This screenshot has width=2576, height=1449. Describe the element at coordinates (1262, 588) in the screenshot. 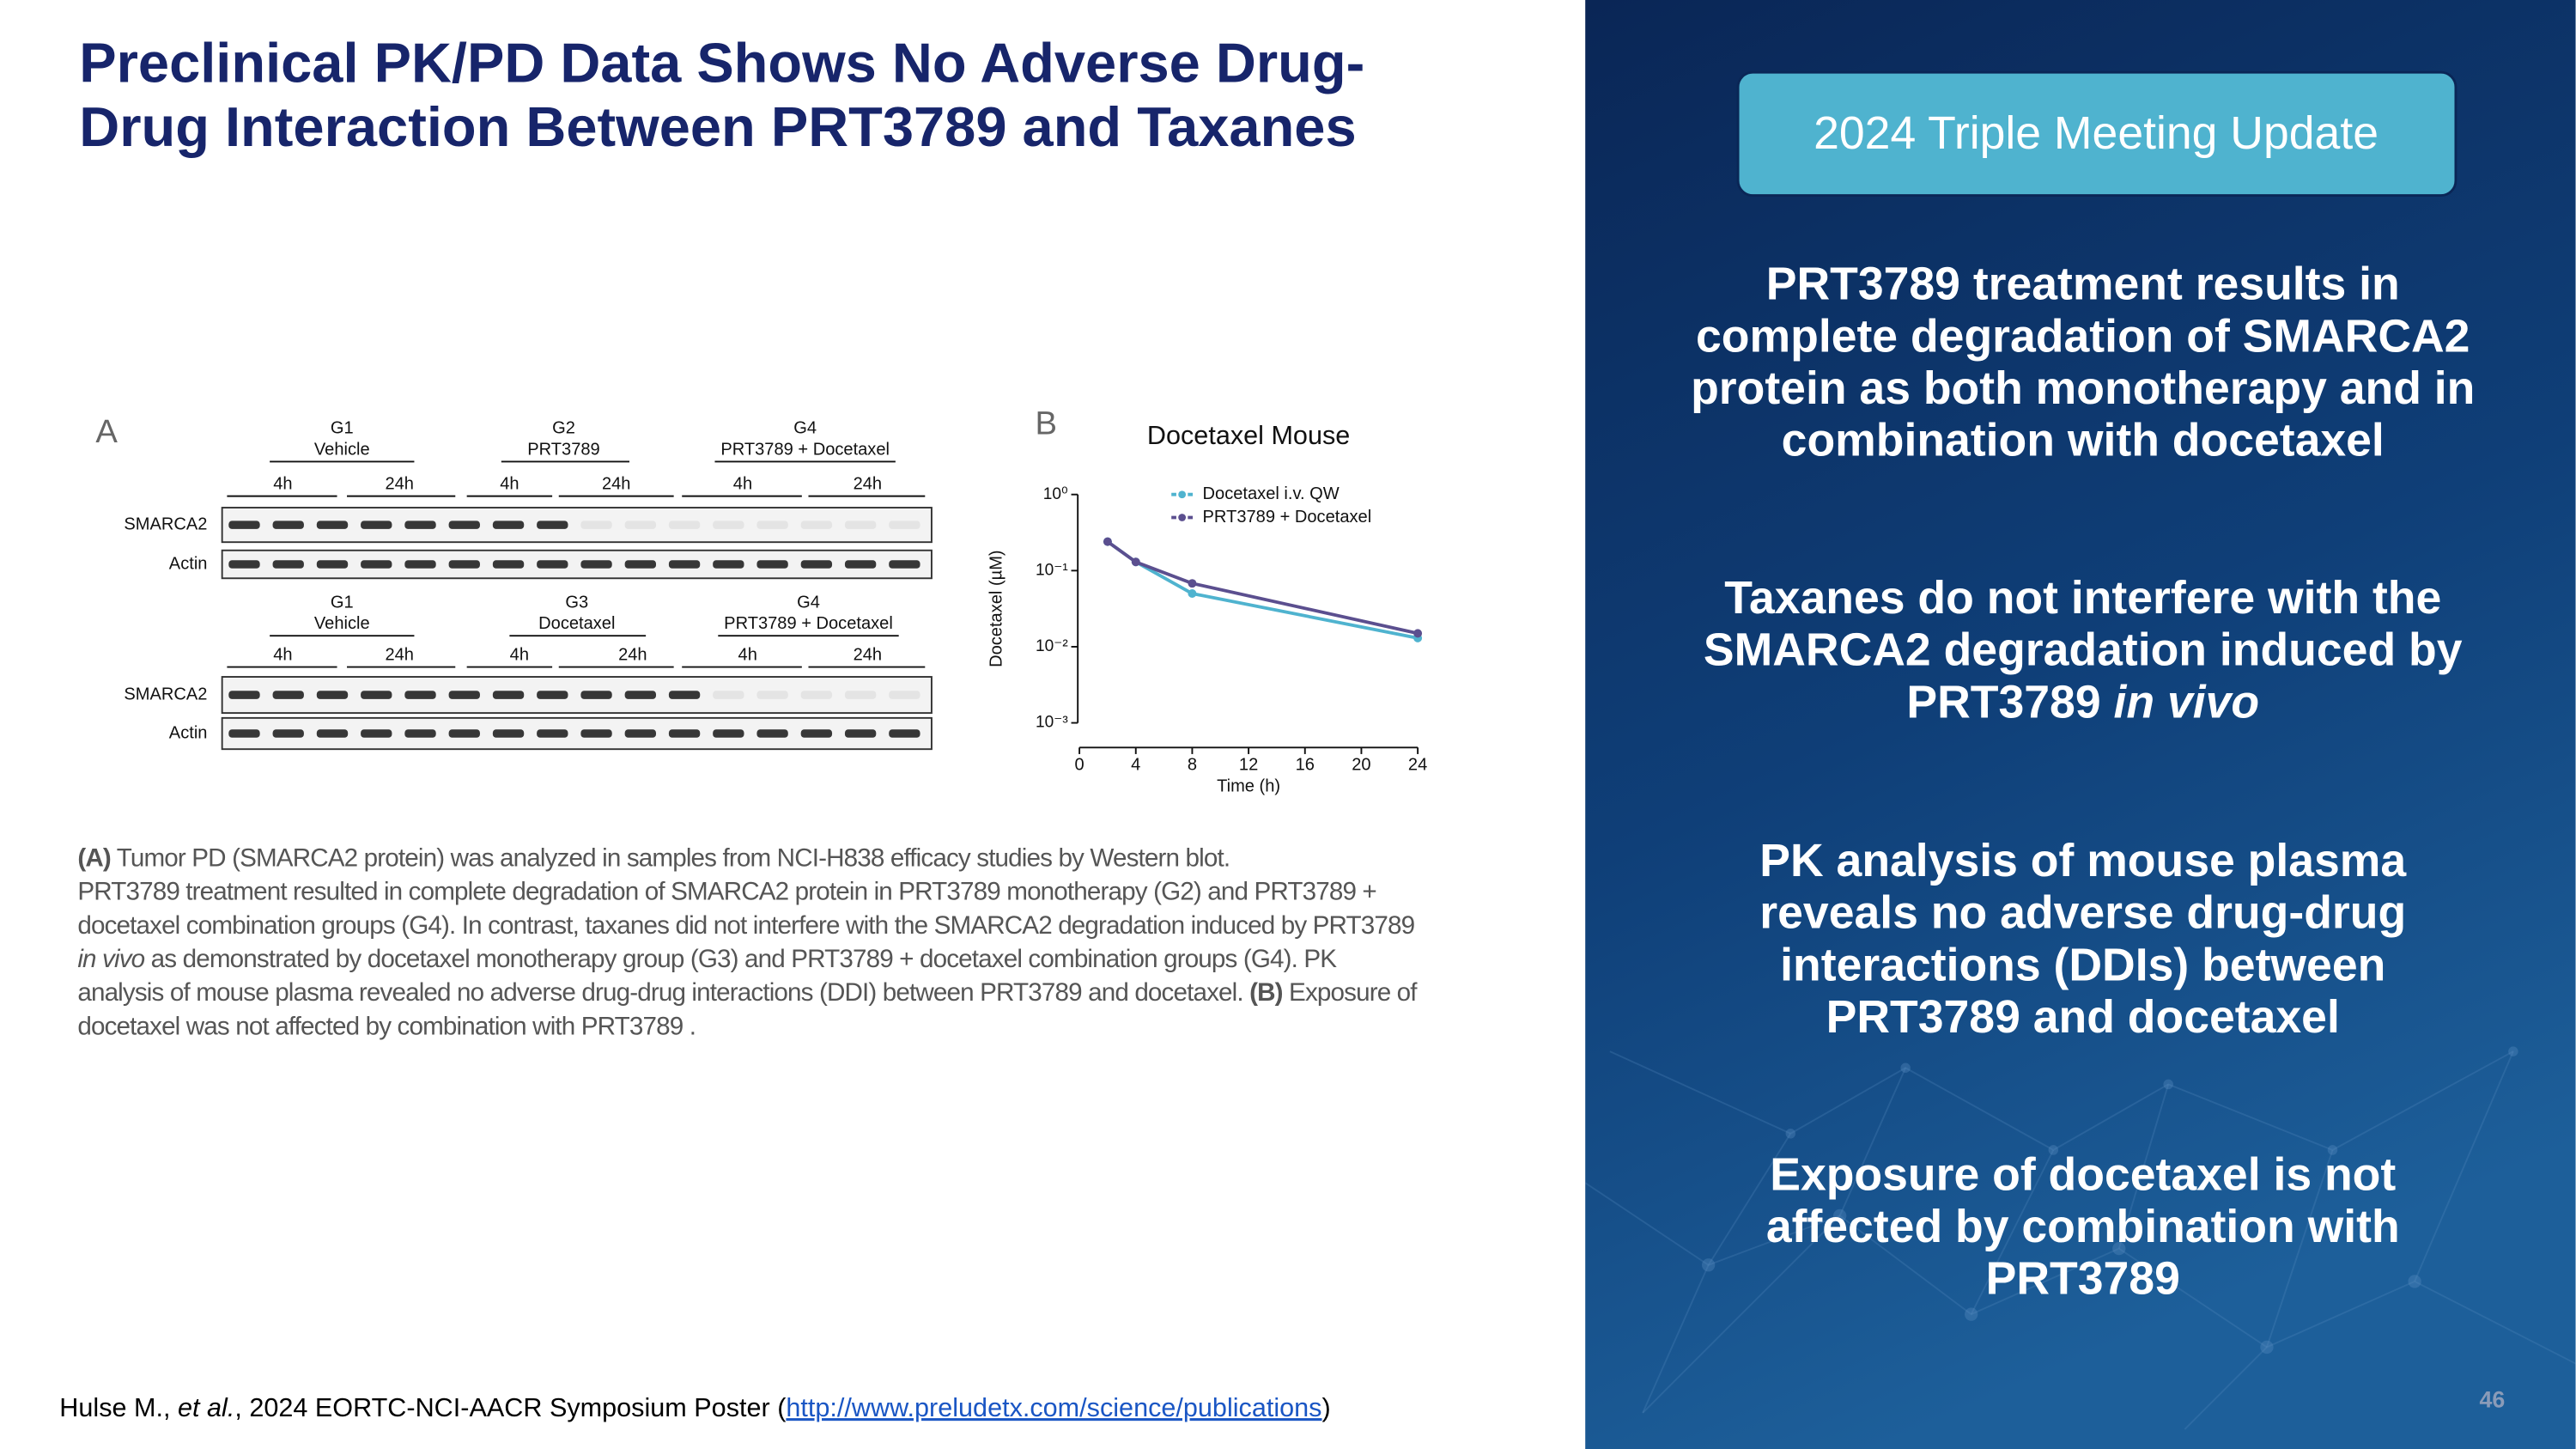

I see `series-line` at that location.